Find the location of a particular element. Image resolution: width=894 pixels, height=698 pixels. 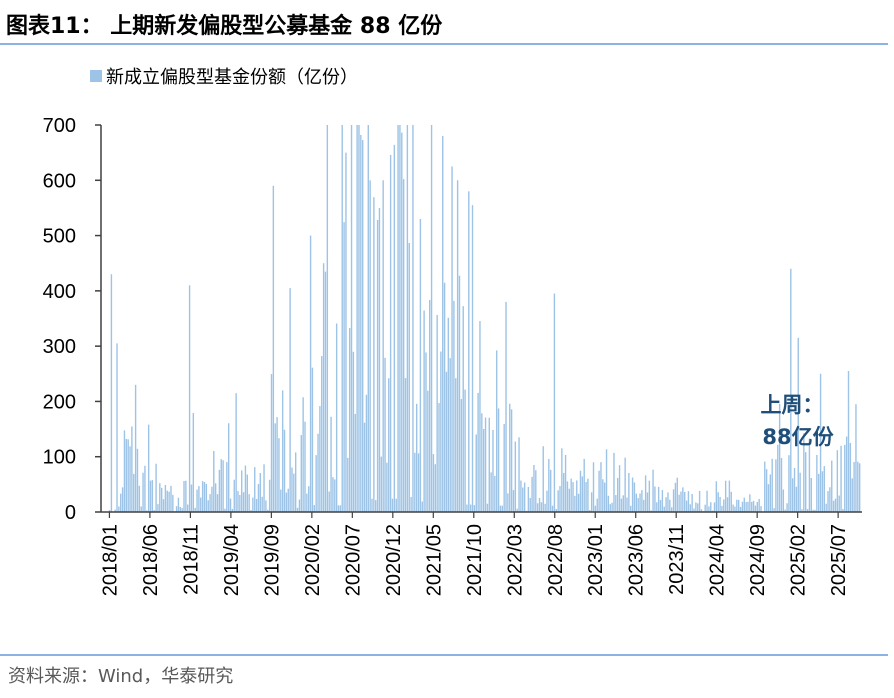

annotation-line-2: 88亿份 is located at coordinates (798, 437).